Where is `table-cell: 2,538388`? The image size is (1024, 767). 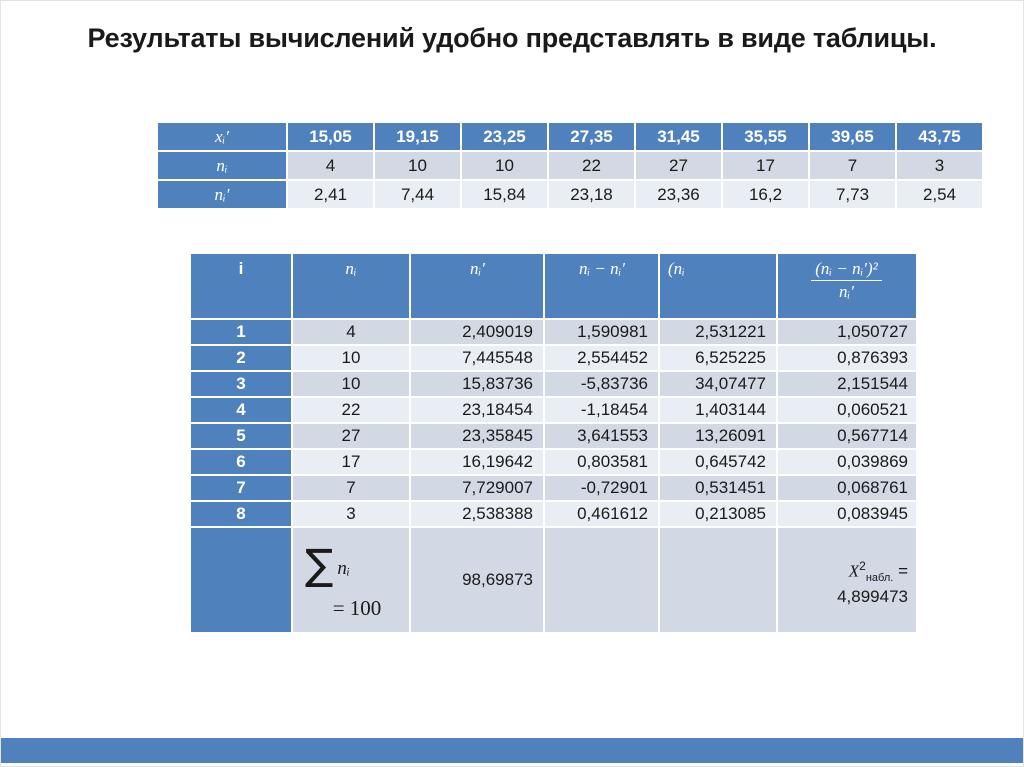 table-cell: 2,538388 is located at coordinates (477, 514).